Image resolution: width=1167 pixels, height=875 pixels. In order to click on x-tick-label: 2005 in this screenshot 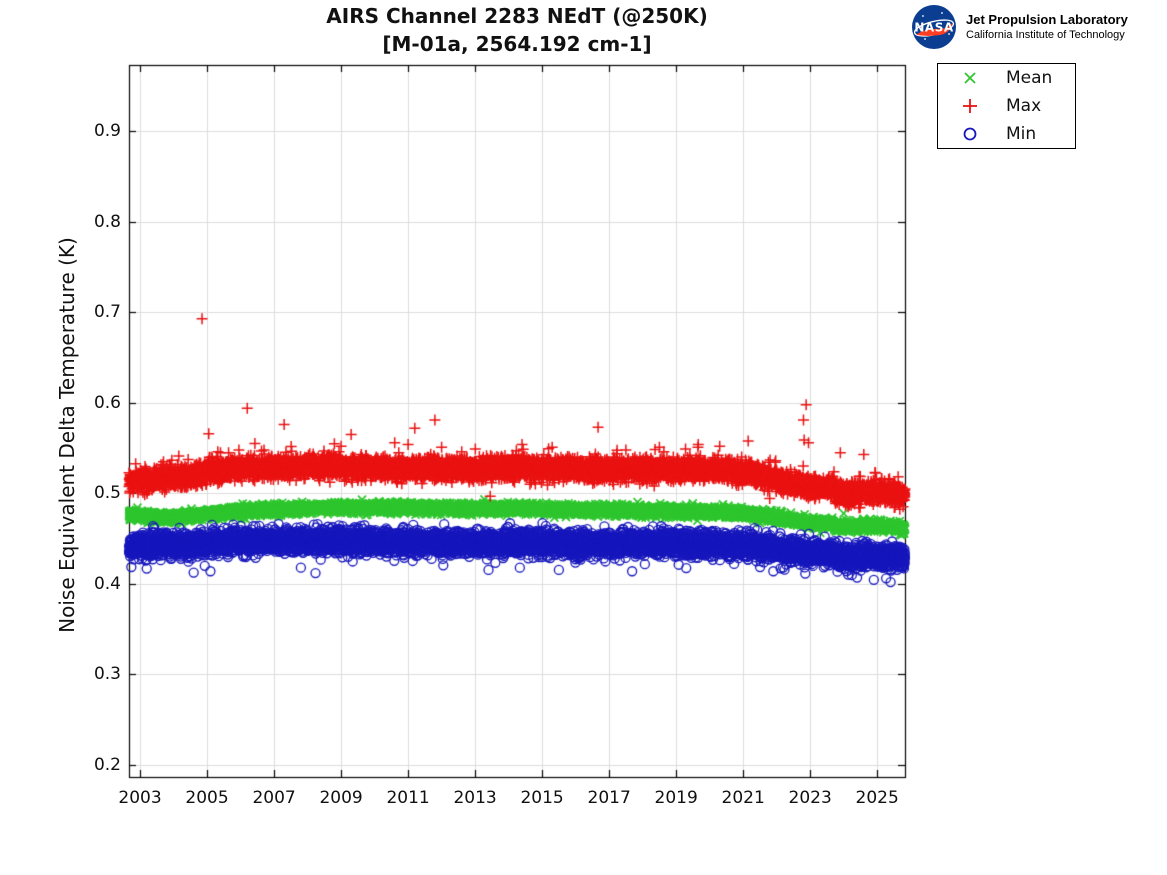, I will do `click(207, 798)`.